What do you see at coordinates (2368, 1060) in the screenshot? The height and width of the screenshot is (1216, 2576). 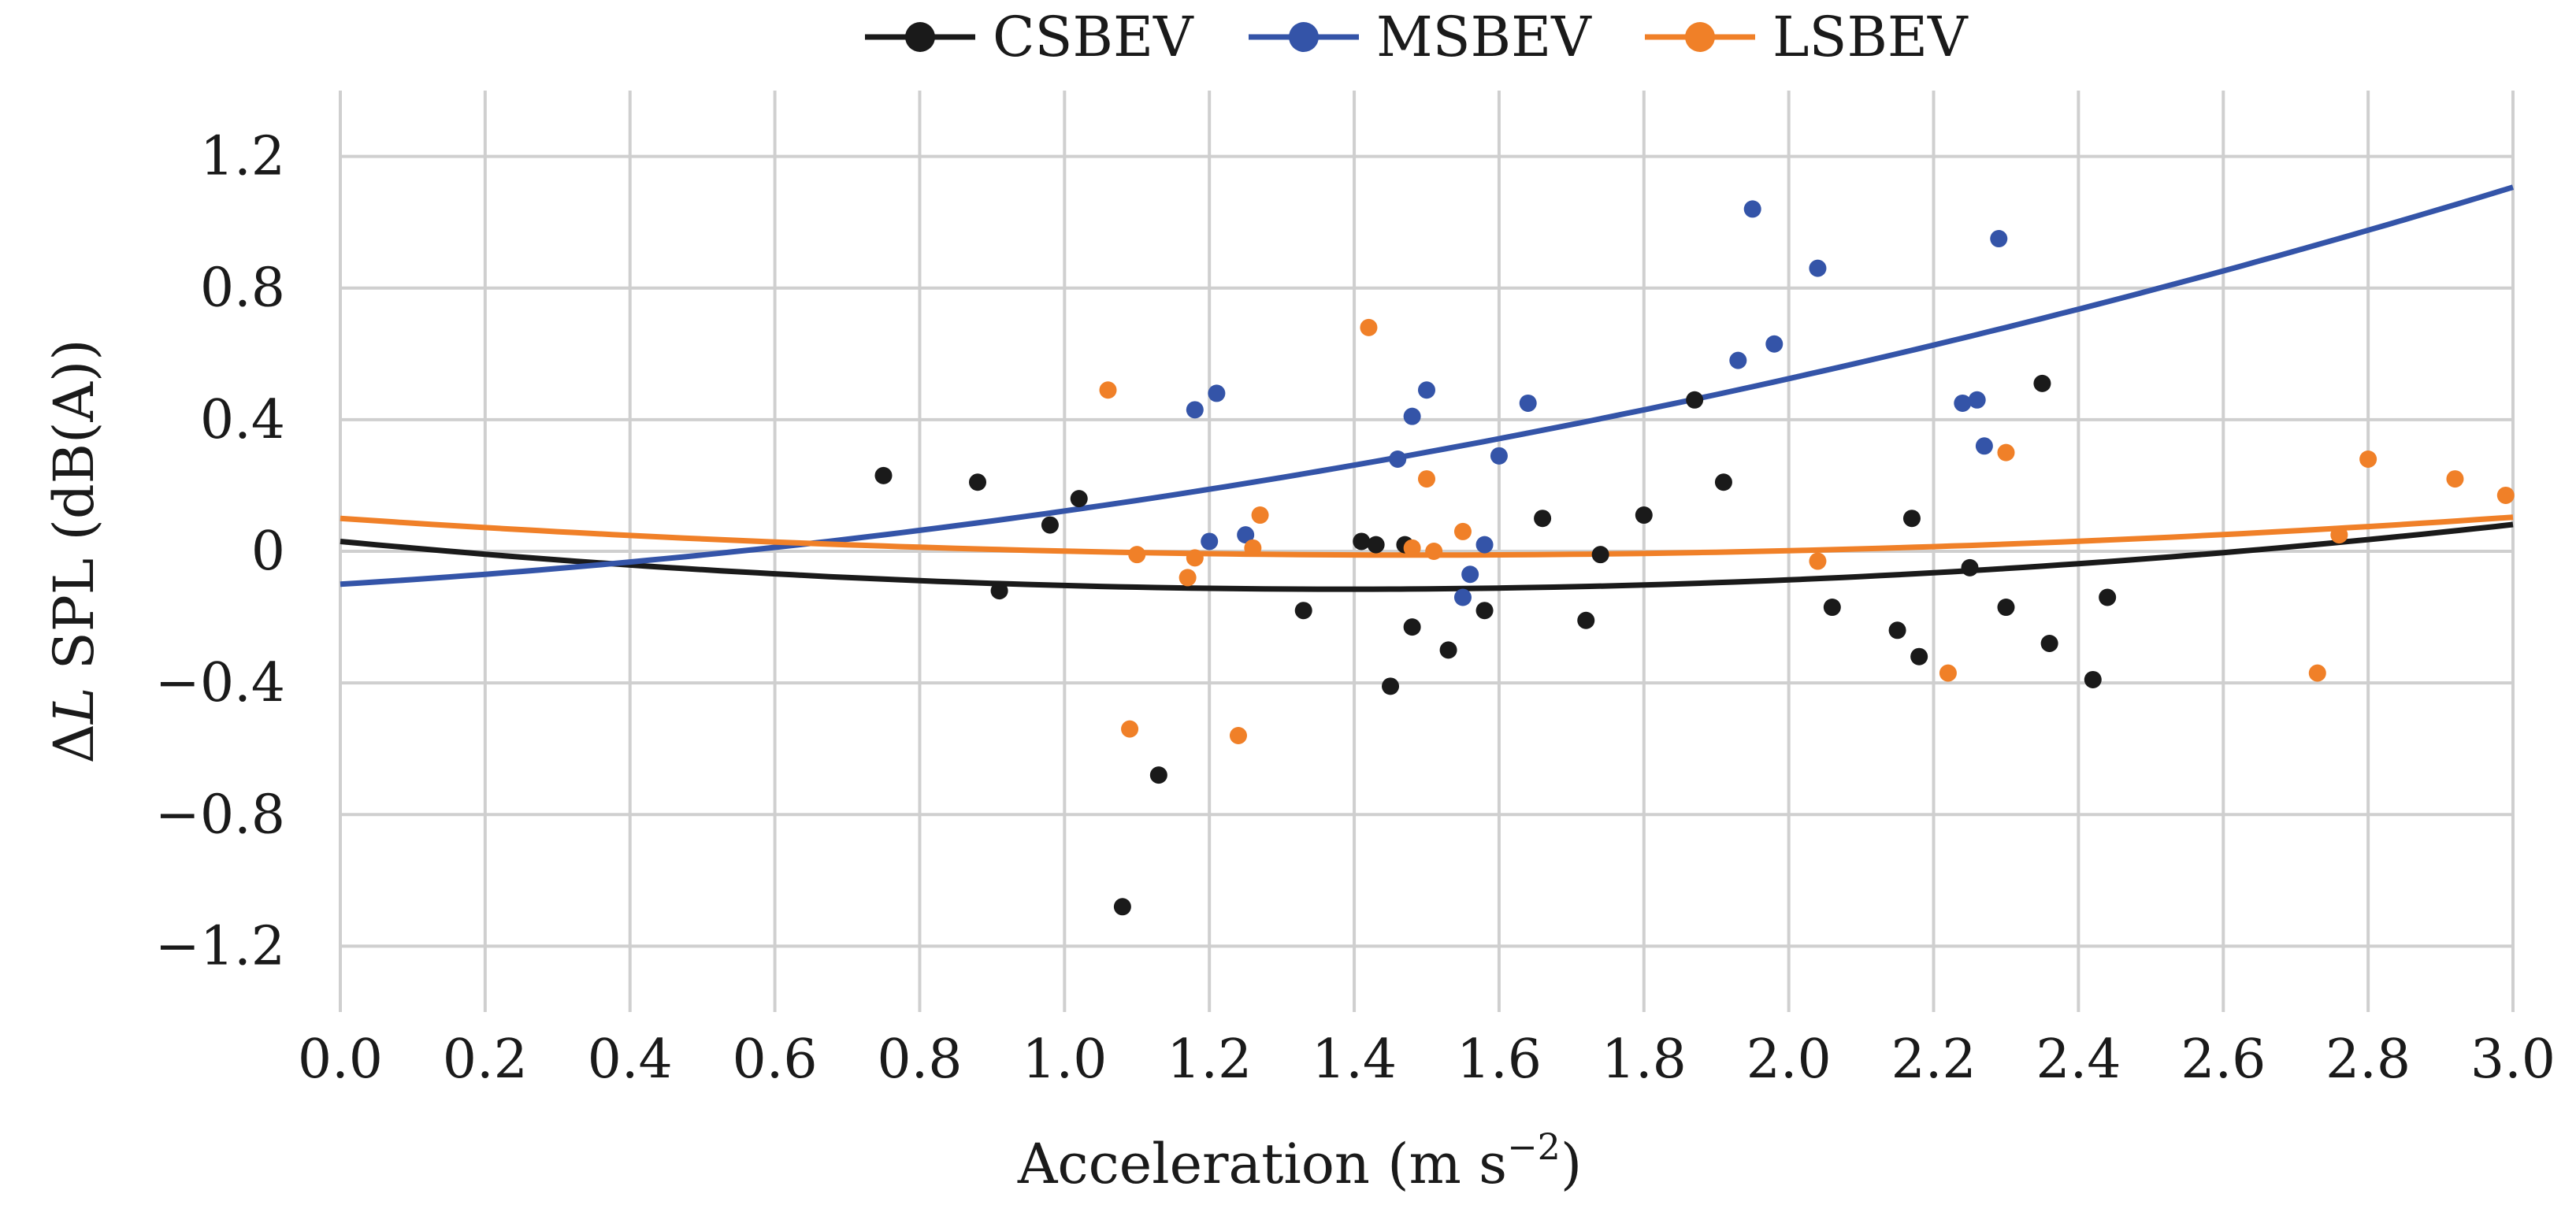 I see `x-tick-label: 2.8` at bounding box center [2368, 1060].